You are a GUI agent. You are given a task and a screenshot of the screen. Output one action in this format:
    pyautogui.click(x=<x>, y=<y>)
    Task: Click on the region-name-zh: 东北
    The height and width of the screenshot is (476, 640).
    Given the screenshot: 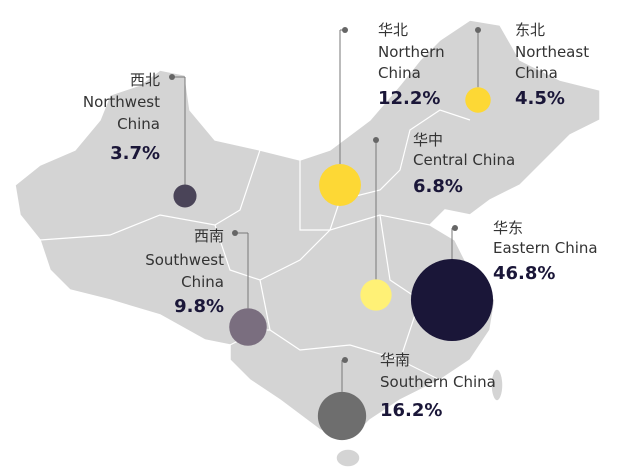 What is the action you would take?
    pyautogui.click(x=530, y=30)
    